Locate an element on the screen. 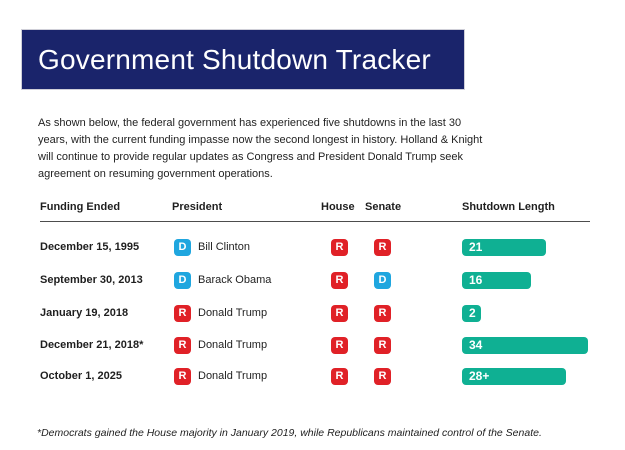  column-header-shutdown-length: Shutdown Length is located at coordinates (508, 207).